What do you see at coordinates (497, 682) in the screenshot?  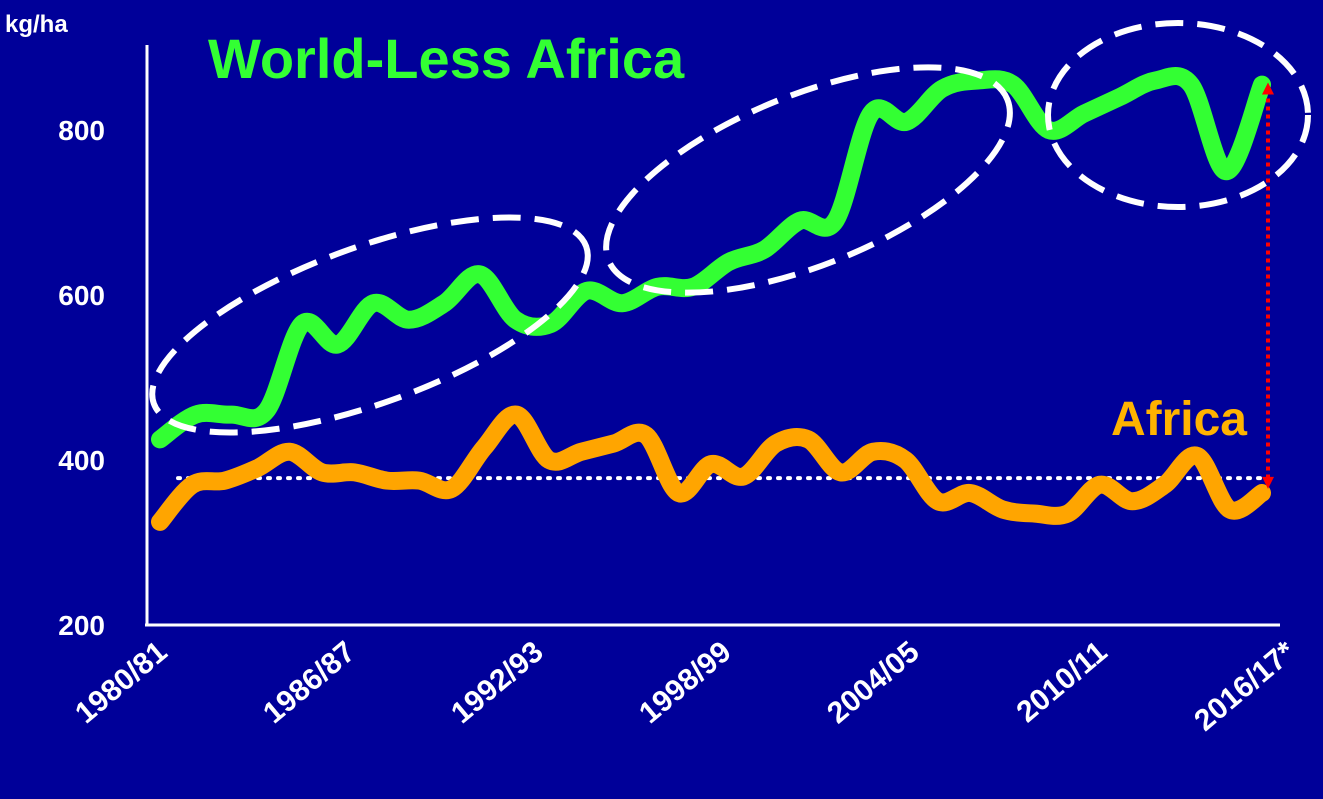 I see `x-tick-label: 1992/93` at bounding box center [497, 682].